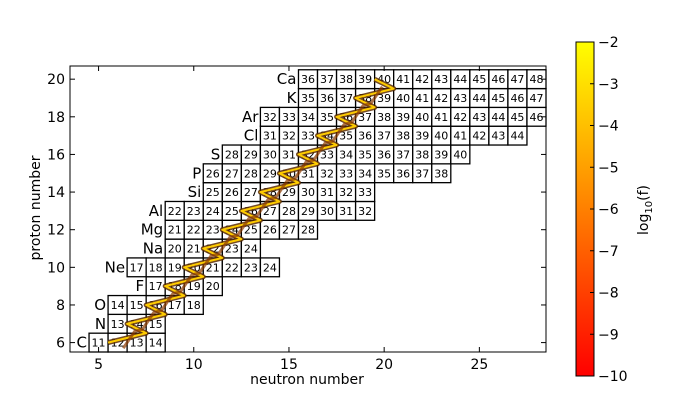  I want to click on colorbar-tick-label: −2, so click(608, 43).